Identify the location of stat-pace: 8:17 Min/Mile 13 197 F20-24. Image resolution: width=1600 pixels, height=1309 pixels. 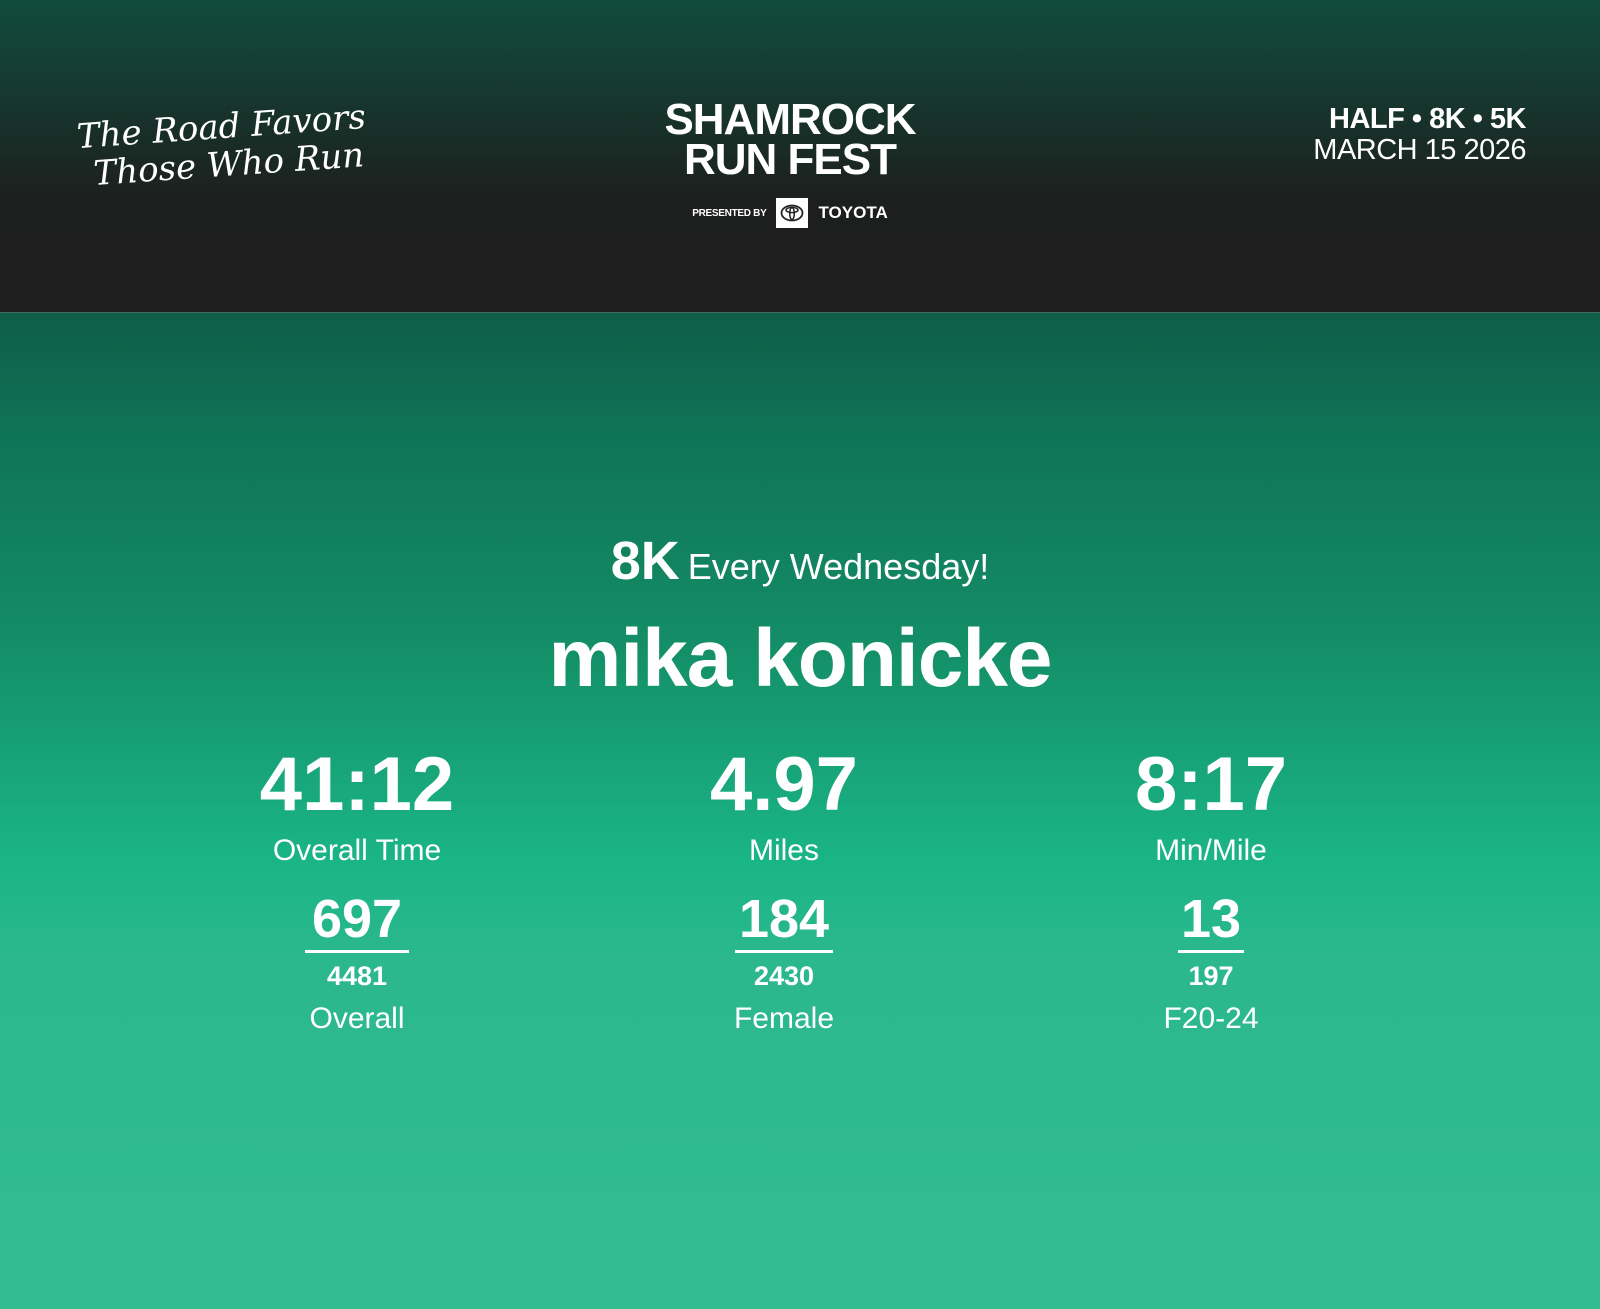
(1211, 888).